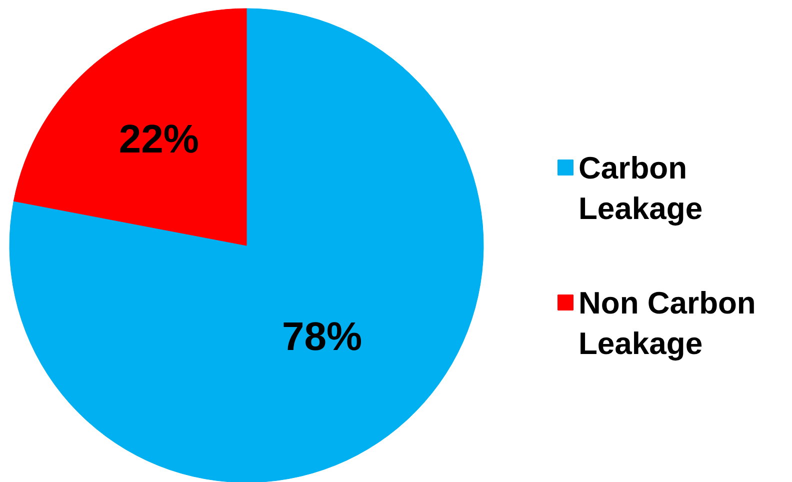 The image size is (792, 482). Describe the element at coordinates (640, 188) in the screenshot. I see `legend-label: Carbon Leakage` at that location.